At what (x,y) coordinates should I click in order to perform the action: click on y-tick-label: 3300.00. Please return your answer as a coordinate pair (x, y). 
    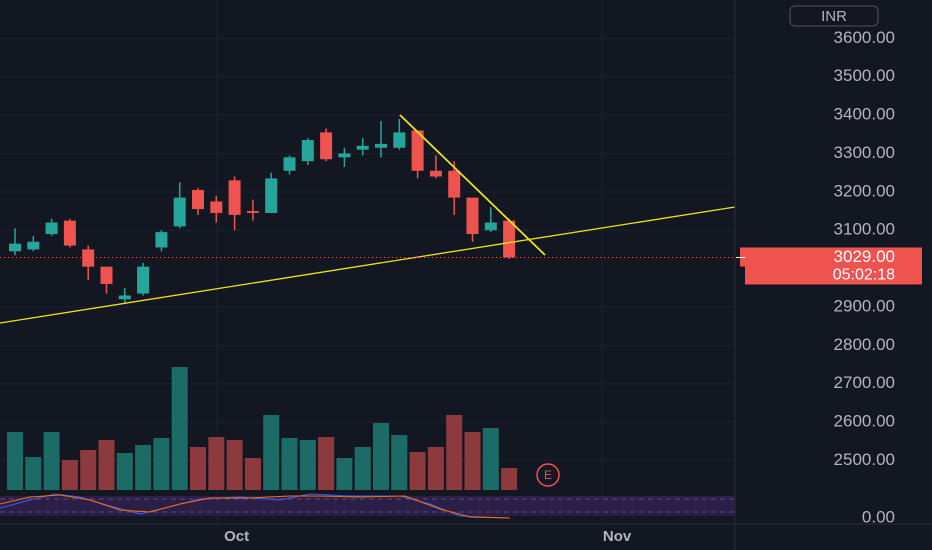
    Looking at the image, I should click on (864, 152).